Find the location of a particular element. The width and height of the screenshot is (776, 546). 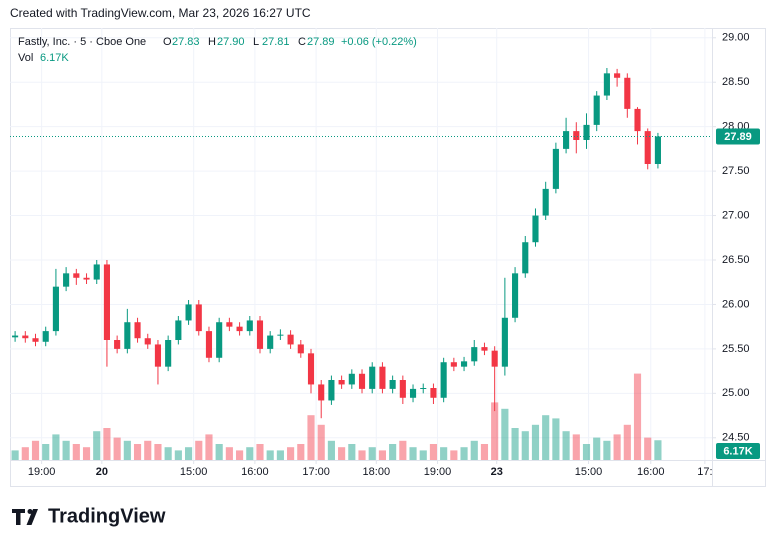

x-tick-label: 15:00 is located at coordinates (194, 472).